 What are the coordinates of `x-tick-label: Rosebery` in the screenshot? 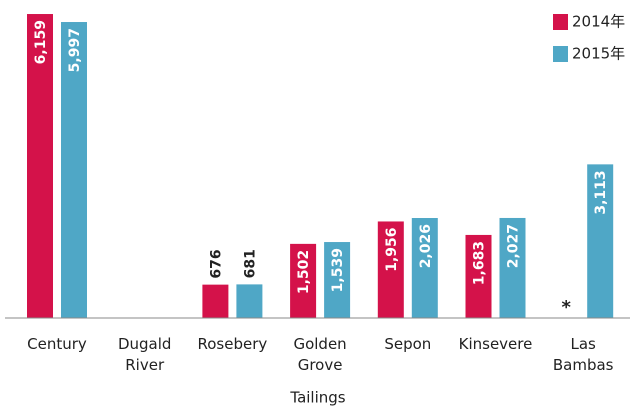 It's located at (232, 344).